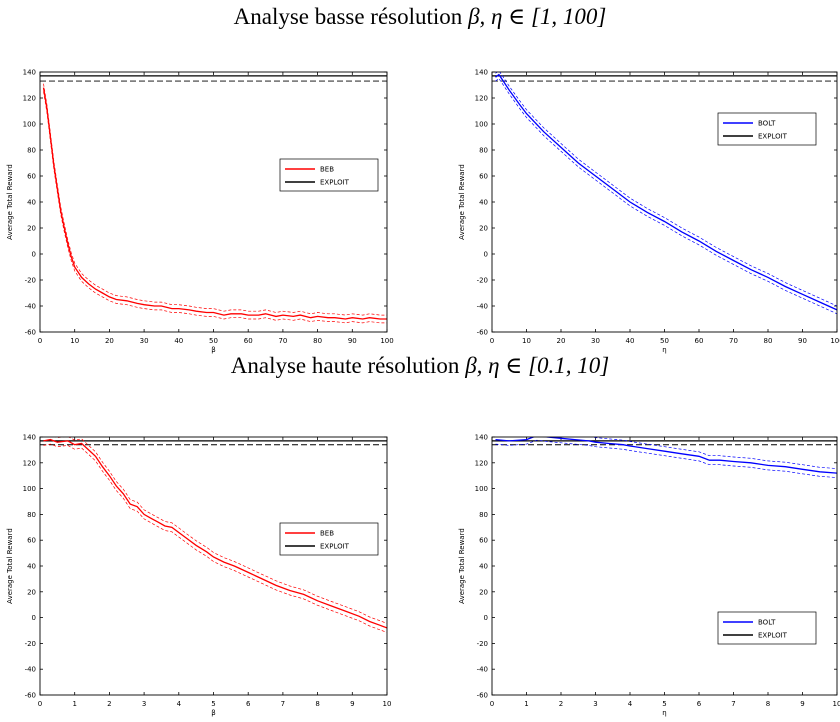  Describe the element at coordinates (768, 704) in the screenshot. I see `x-tick-label: 8` at that location.